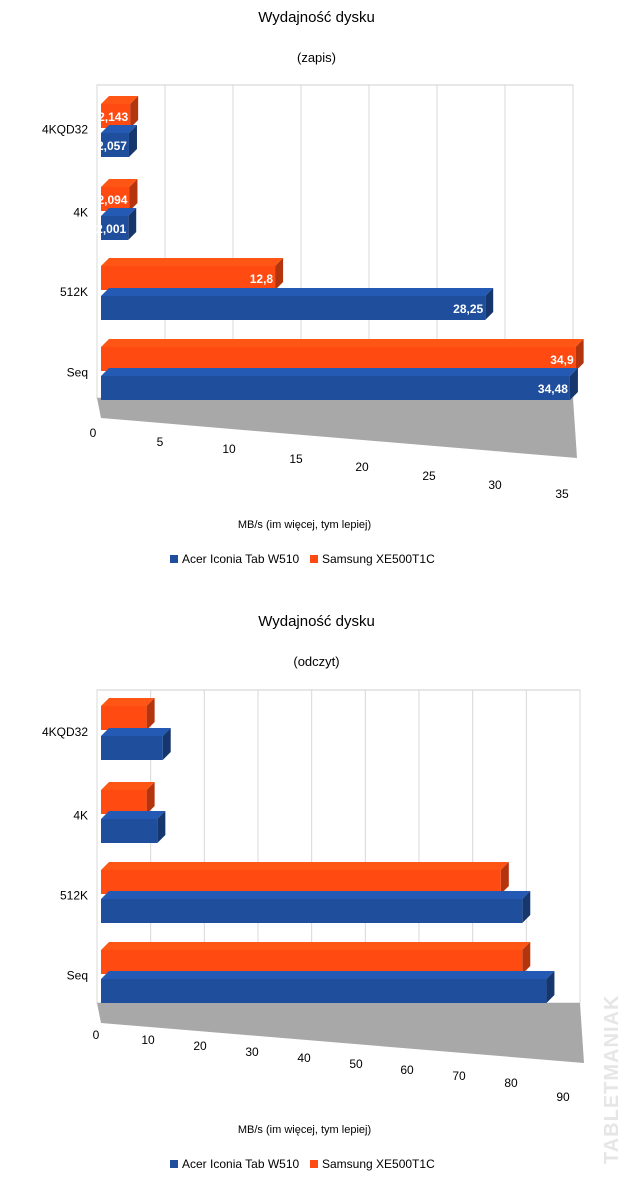 The image size is (629, 1196). I want to click on chart-subtitle: (odczyt), so click(316, 661).